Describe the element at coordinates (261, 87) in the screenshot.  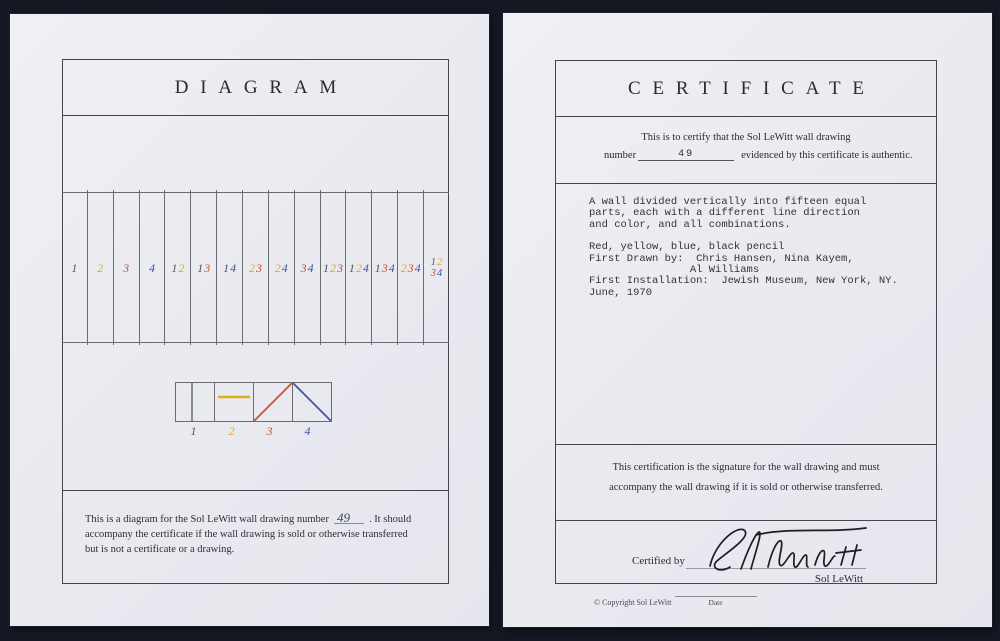
I see `diagram-title-text: DIAGRAM` at that location.